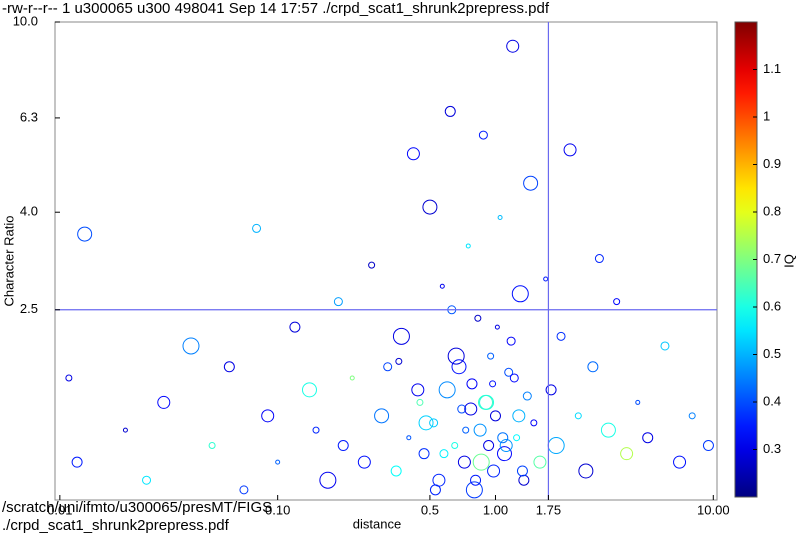 The width and height of the screenshot is (800, 535). What do you see at coordinates (59, 509) in the screenshot?
I see `x-tick-label: 0.01` at bounding box center [59, 509].